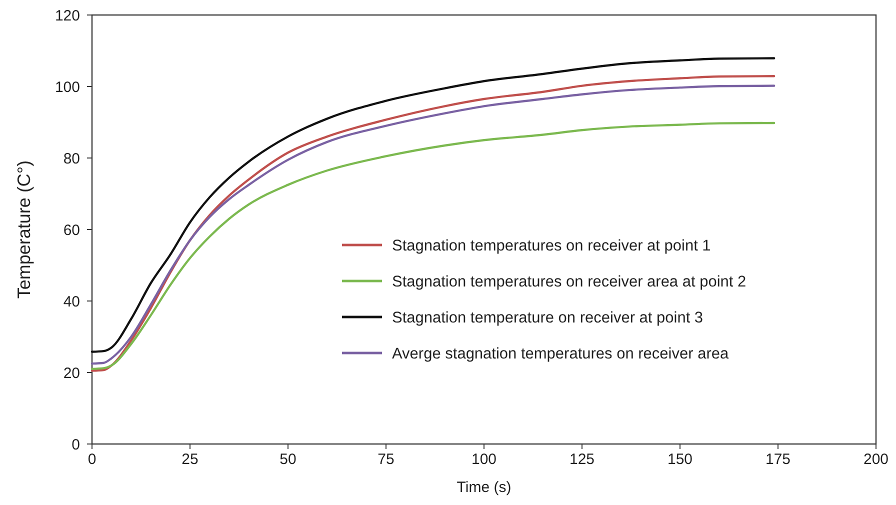 Image resolution: width=896 pixels, height=505 pixels. What do you see at coordinates (484, 459) in the screenshot?
I see `x-tick-label: 100` at bounding box center [484, 459].